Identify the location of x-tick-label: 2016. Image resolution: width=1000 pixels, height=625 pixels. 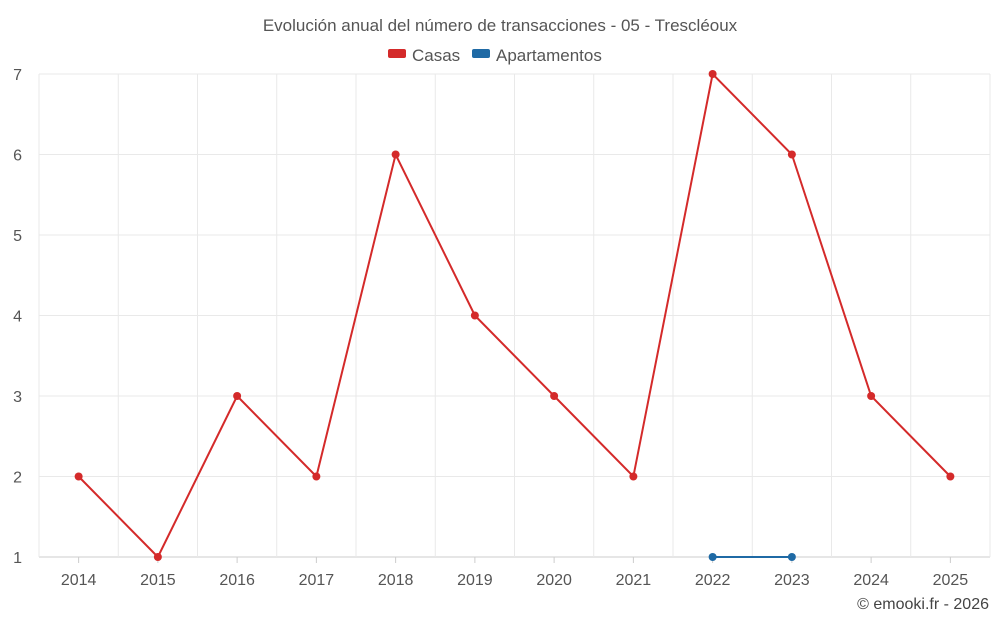
(237, 580).